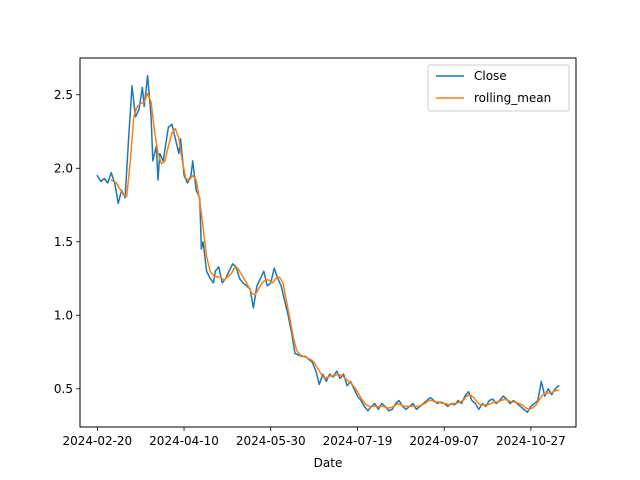  What do you see at coordinates (490, 76) in the screenshot?
I see `legend-label-close: Close` at bounding box center [490, 76].